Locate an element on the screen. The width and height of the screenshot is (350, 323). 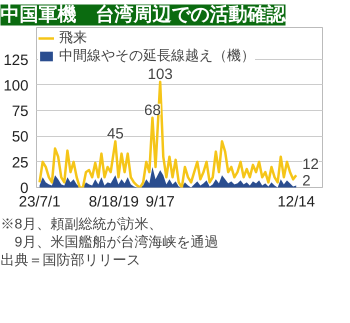
source-note: 出典＝国防部リリース is located at coordinates (70, 260).